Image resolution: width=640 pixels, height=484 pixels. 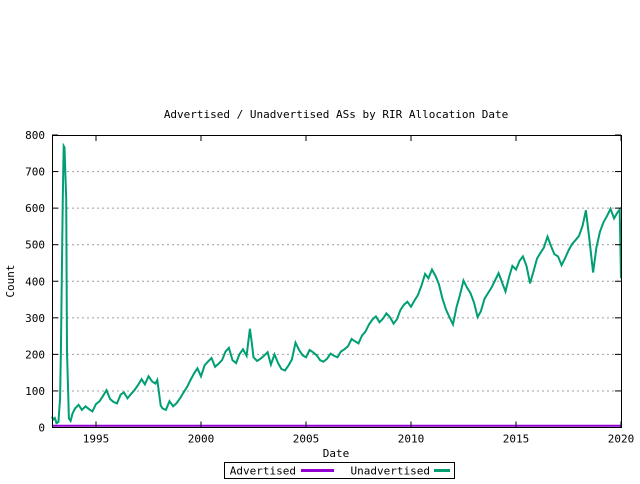 What do you see at coordinates (96, 439) in the screenshot?
I see `x-tick-label: 1995` at bounding box center [96, 439].